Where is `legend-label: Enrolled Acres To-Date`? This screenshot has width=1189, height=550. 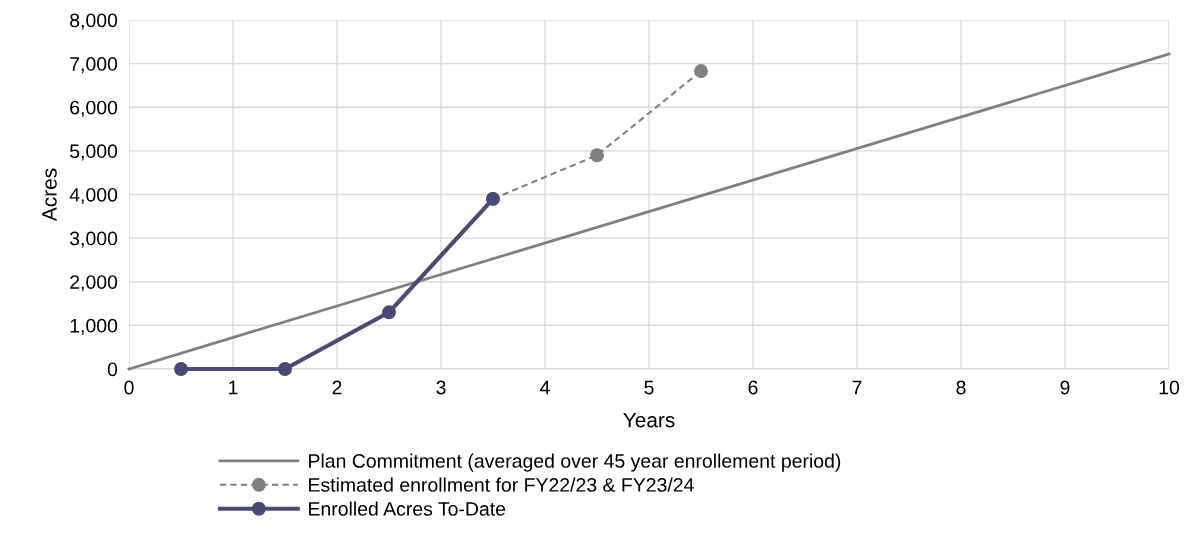
legend-label: Enrolled Acres To-Date is located at coordinates (407, 508).